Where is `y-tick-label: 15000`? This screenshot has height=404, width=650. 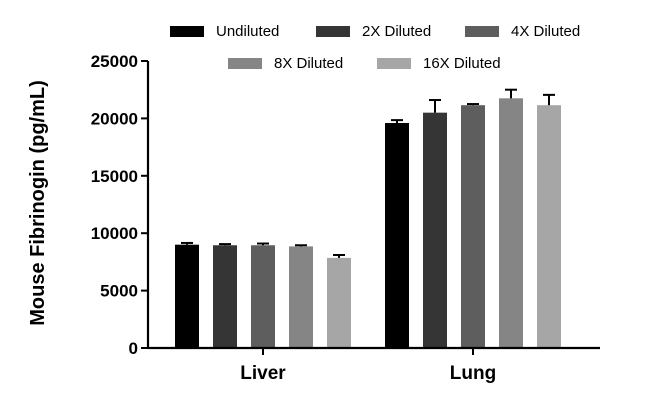 y-tick-label: 15000 is located at coordinates (114, 176).